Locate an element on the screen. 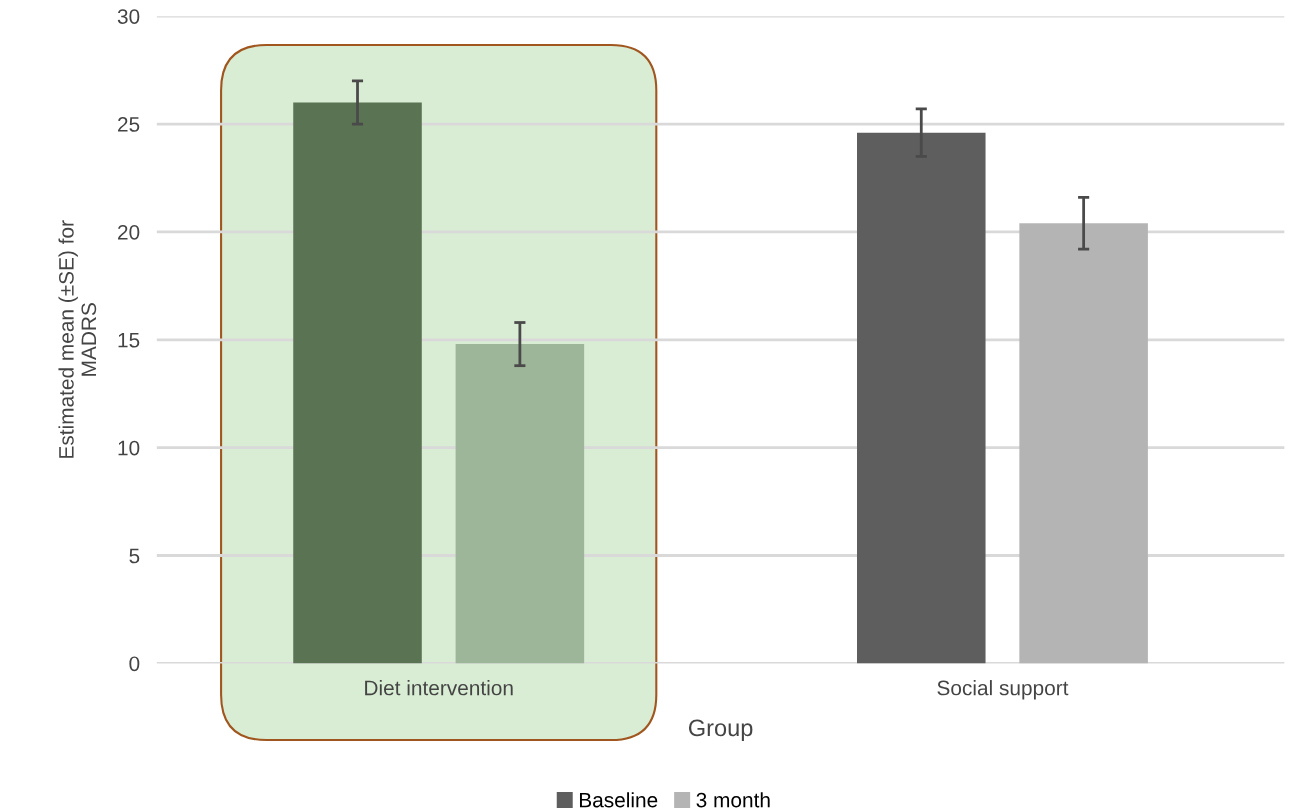 Image resolution: width=1296 pixels, height=809 pixels. y-tick-label: 25 is located at coordinates (129, 124).